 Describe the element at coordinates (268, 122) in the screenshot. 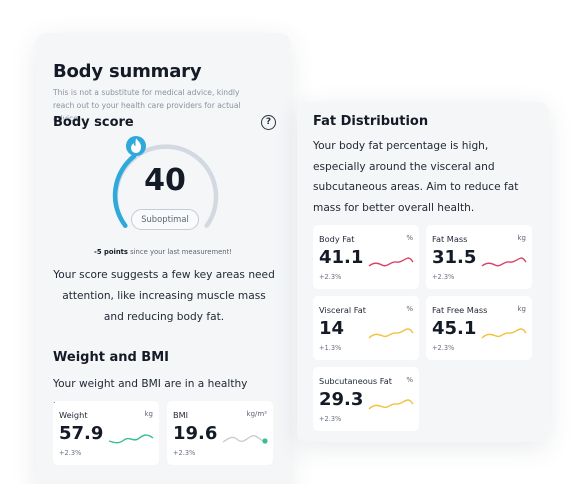

I see `help-icon: ?` at that location.